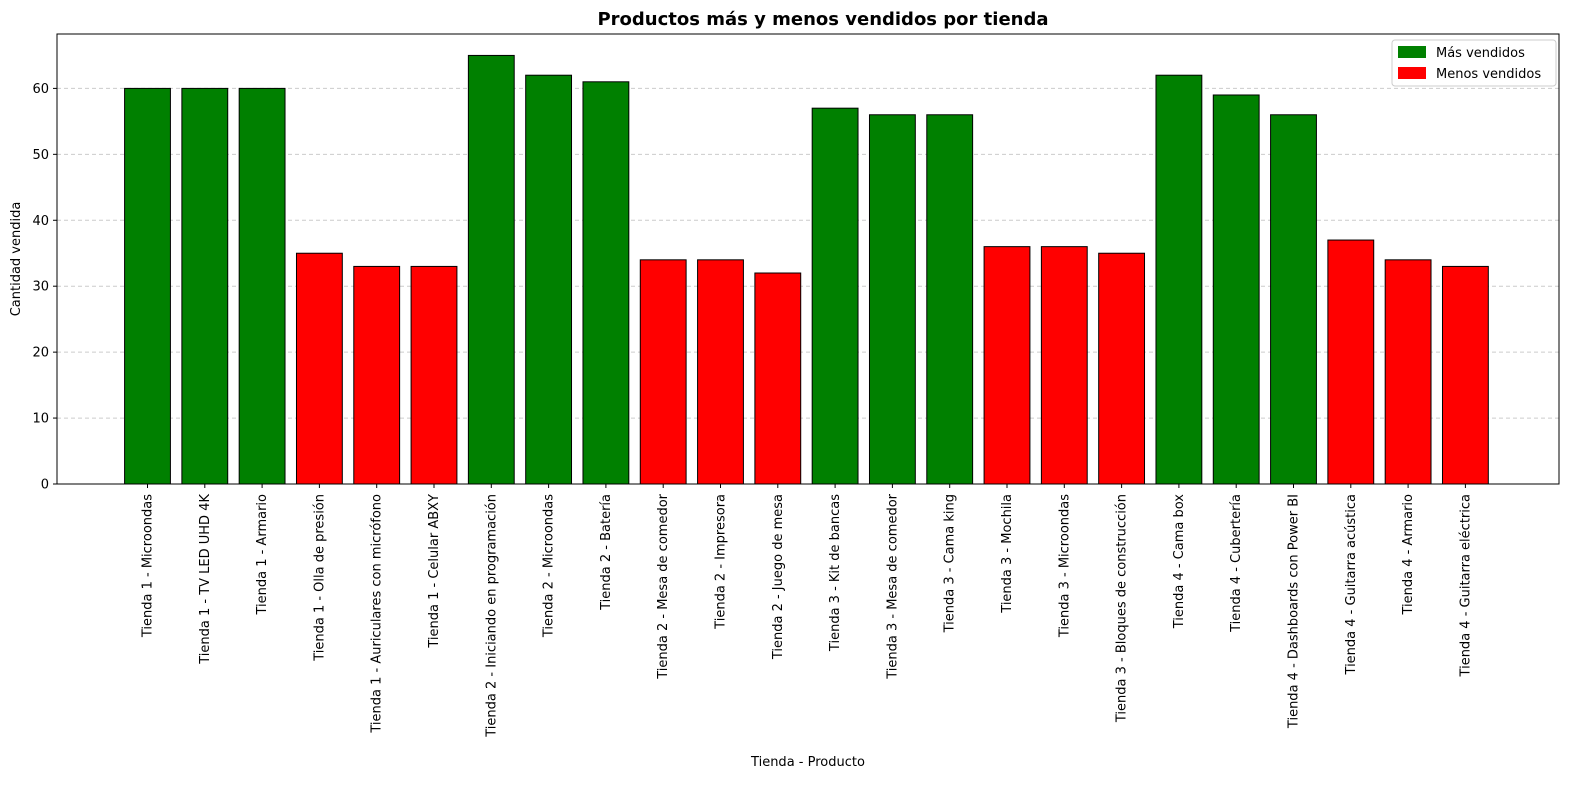  What do you see at coordinates (1351, 584) in the screenshot?
I see `x-tick-label: Tienda 4 - Guitarra acústica` at bounding box center [1351, 584].